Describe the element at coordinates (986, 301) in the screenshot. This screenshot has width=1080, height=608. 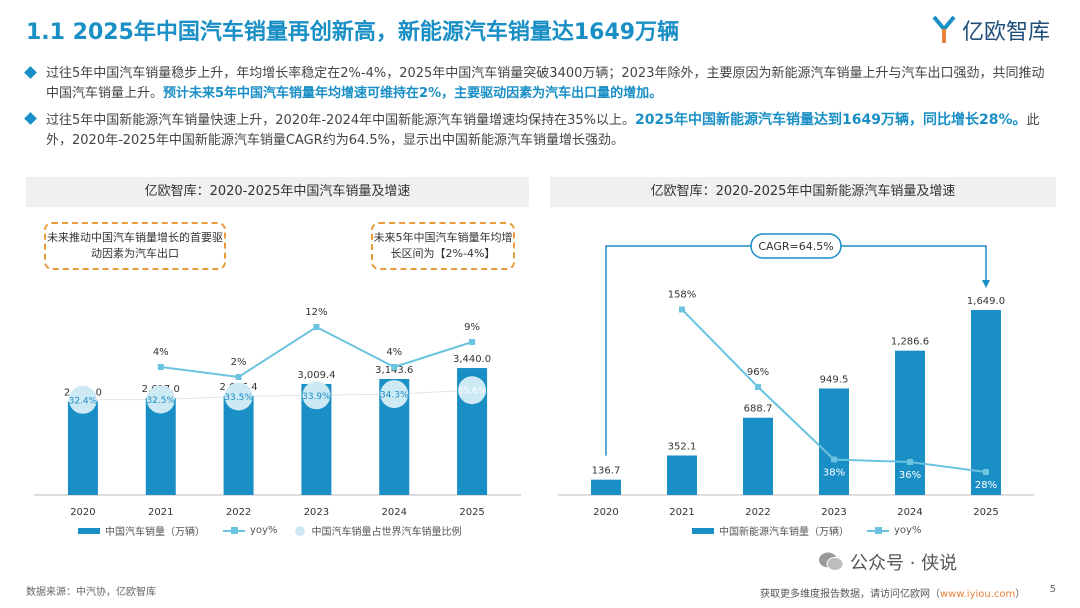
I see `bar-value-label: 1,649.0` at that location.